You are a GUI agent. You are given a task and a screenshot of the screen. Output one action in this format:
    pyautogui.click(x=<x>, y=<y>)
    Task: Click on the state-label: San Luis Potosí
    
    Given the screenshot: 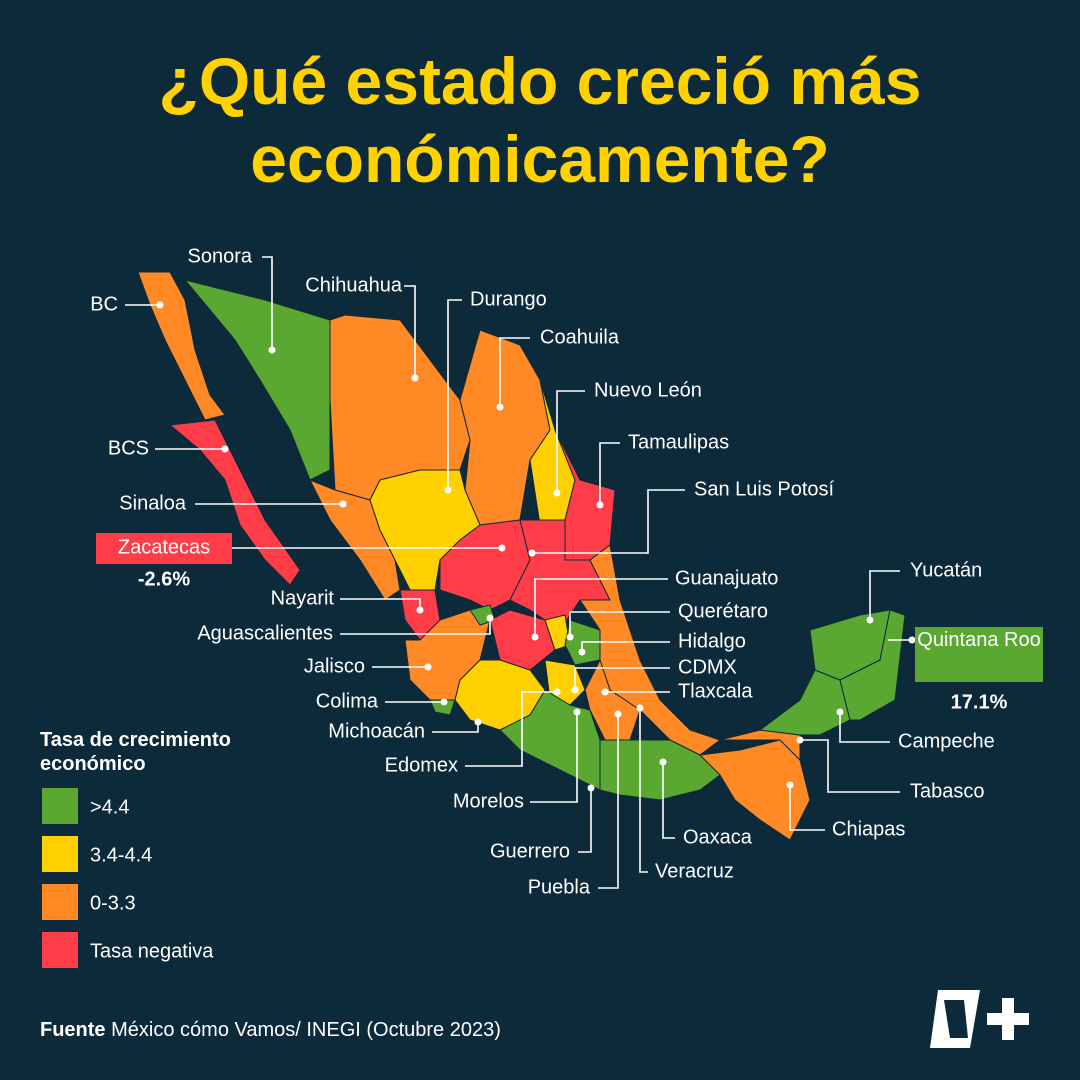 What is the action you would take?
    pyautogui.click(x=764, y=489)
    